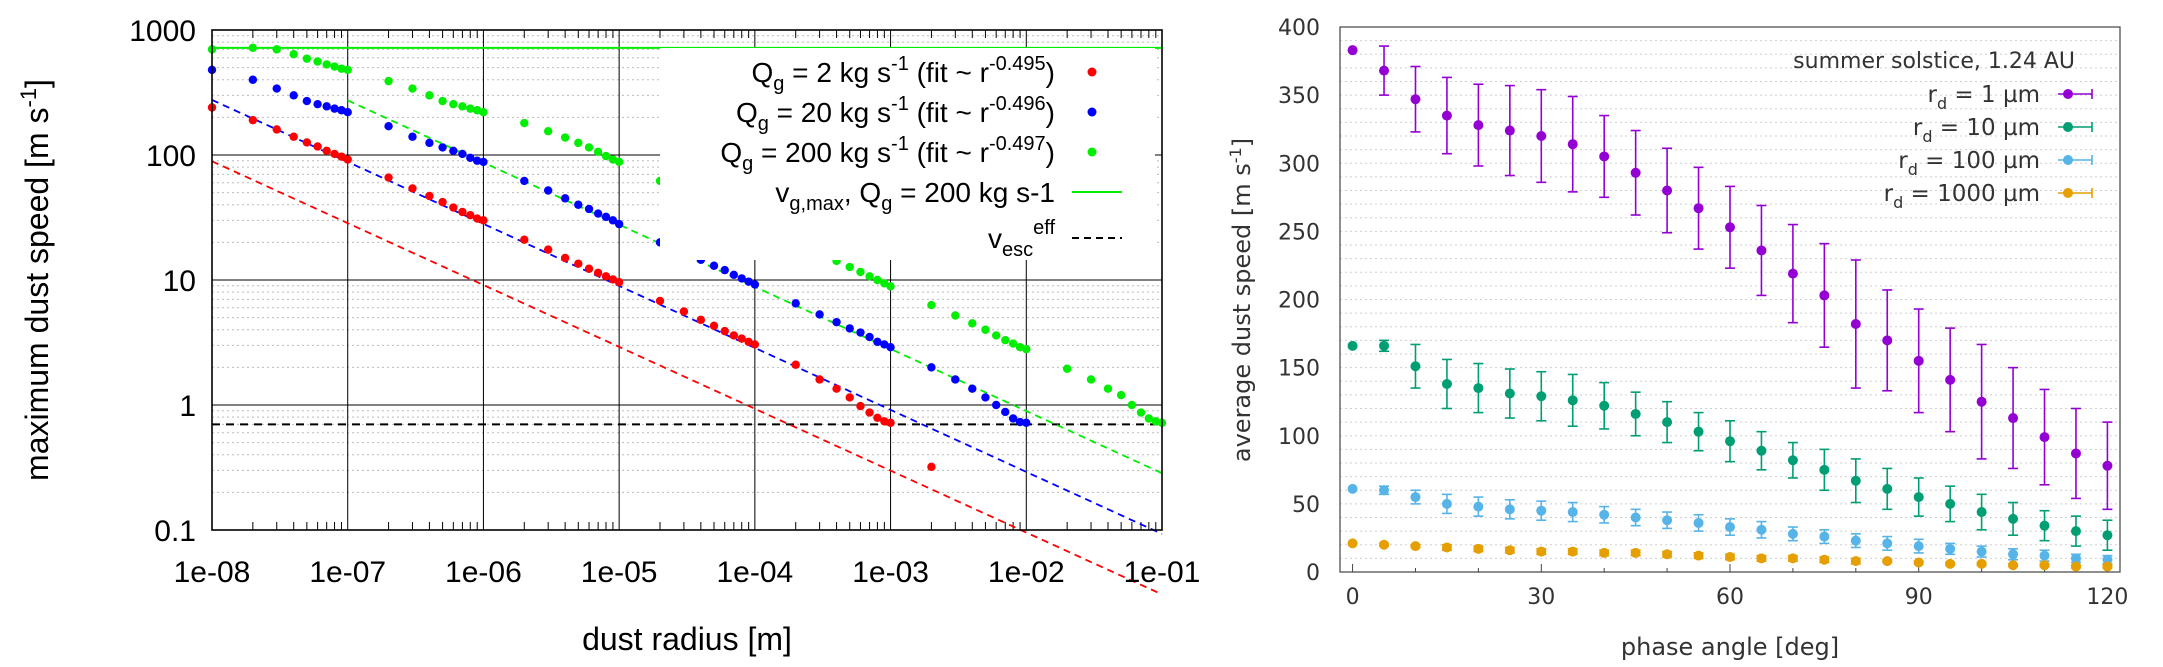 This screenshot has width=2163, height=667. I want to click on left-legend-label: Qg = 20 kg s-1 (fit ~ r-0.496), so click(895, 114).